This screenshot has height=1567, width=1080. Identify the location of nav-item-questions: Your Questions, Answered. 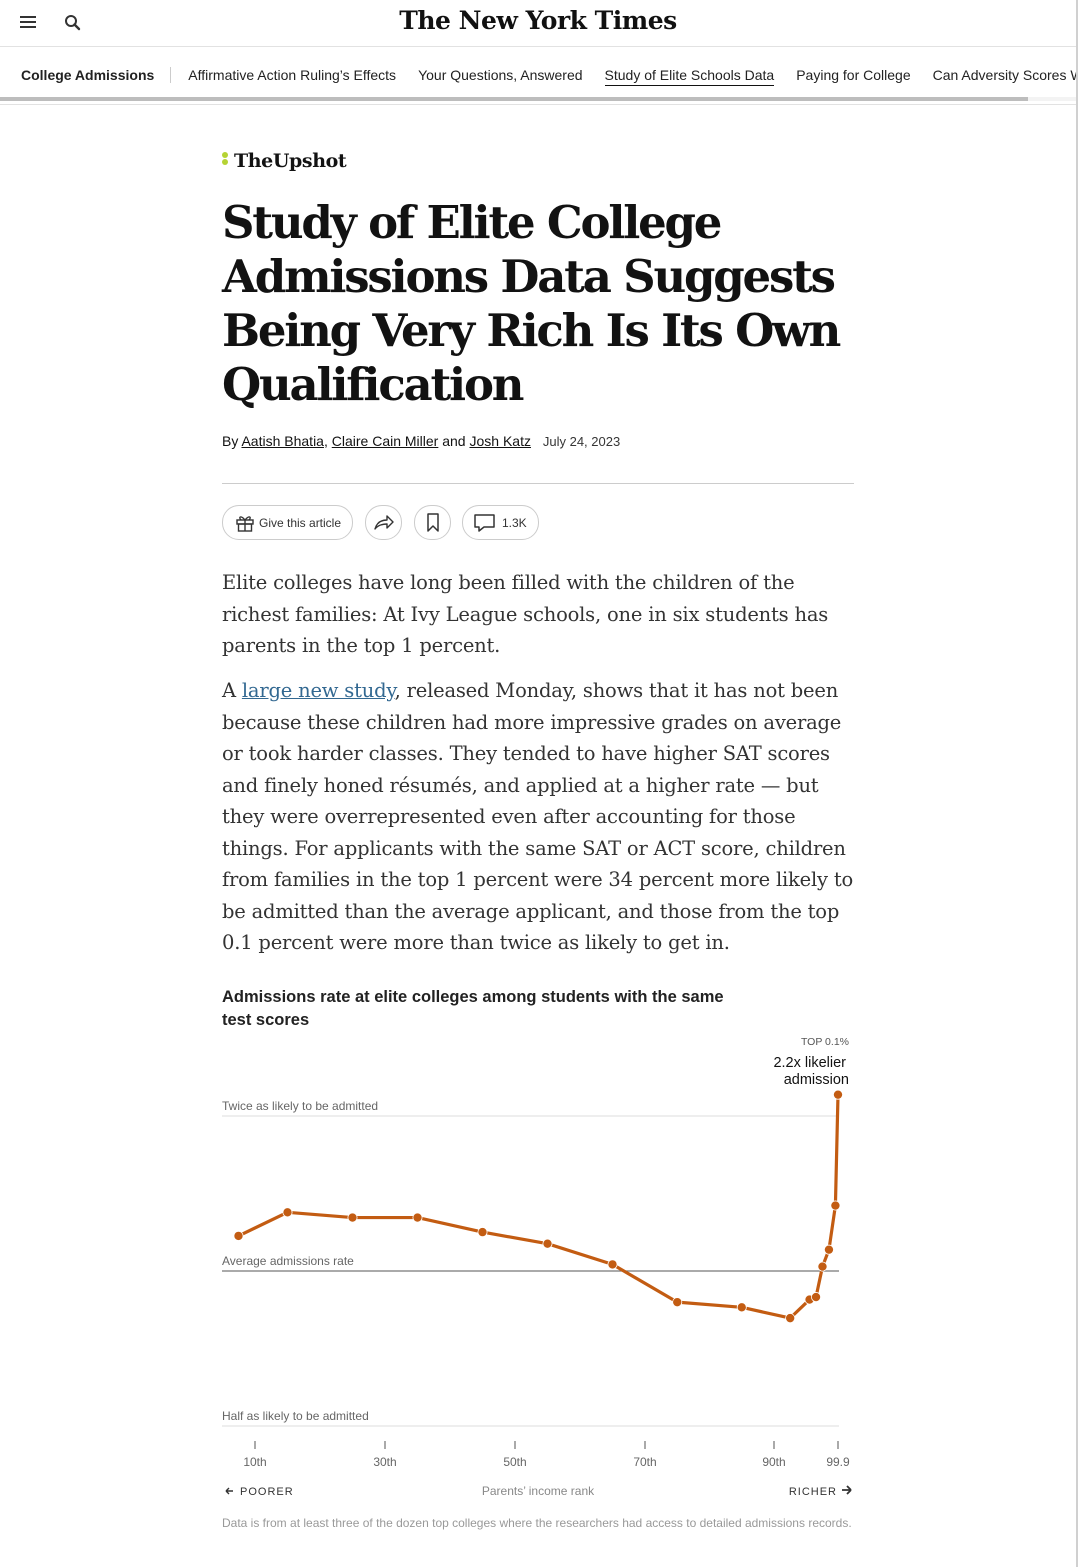
(500, 75).